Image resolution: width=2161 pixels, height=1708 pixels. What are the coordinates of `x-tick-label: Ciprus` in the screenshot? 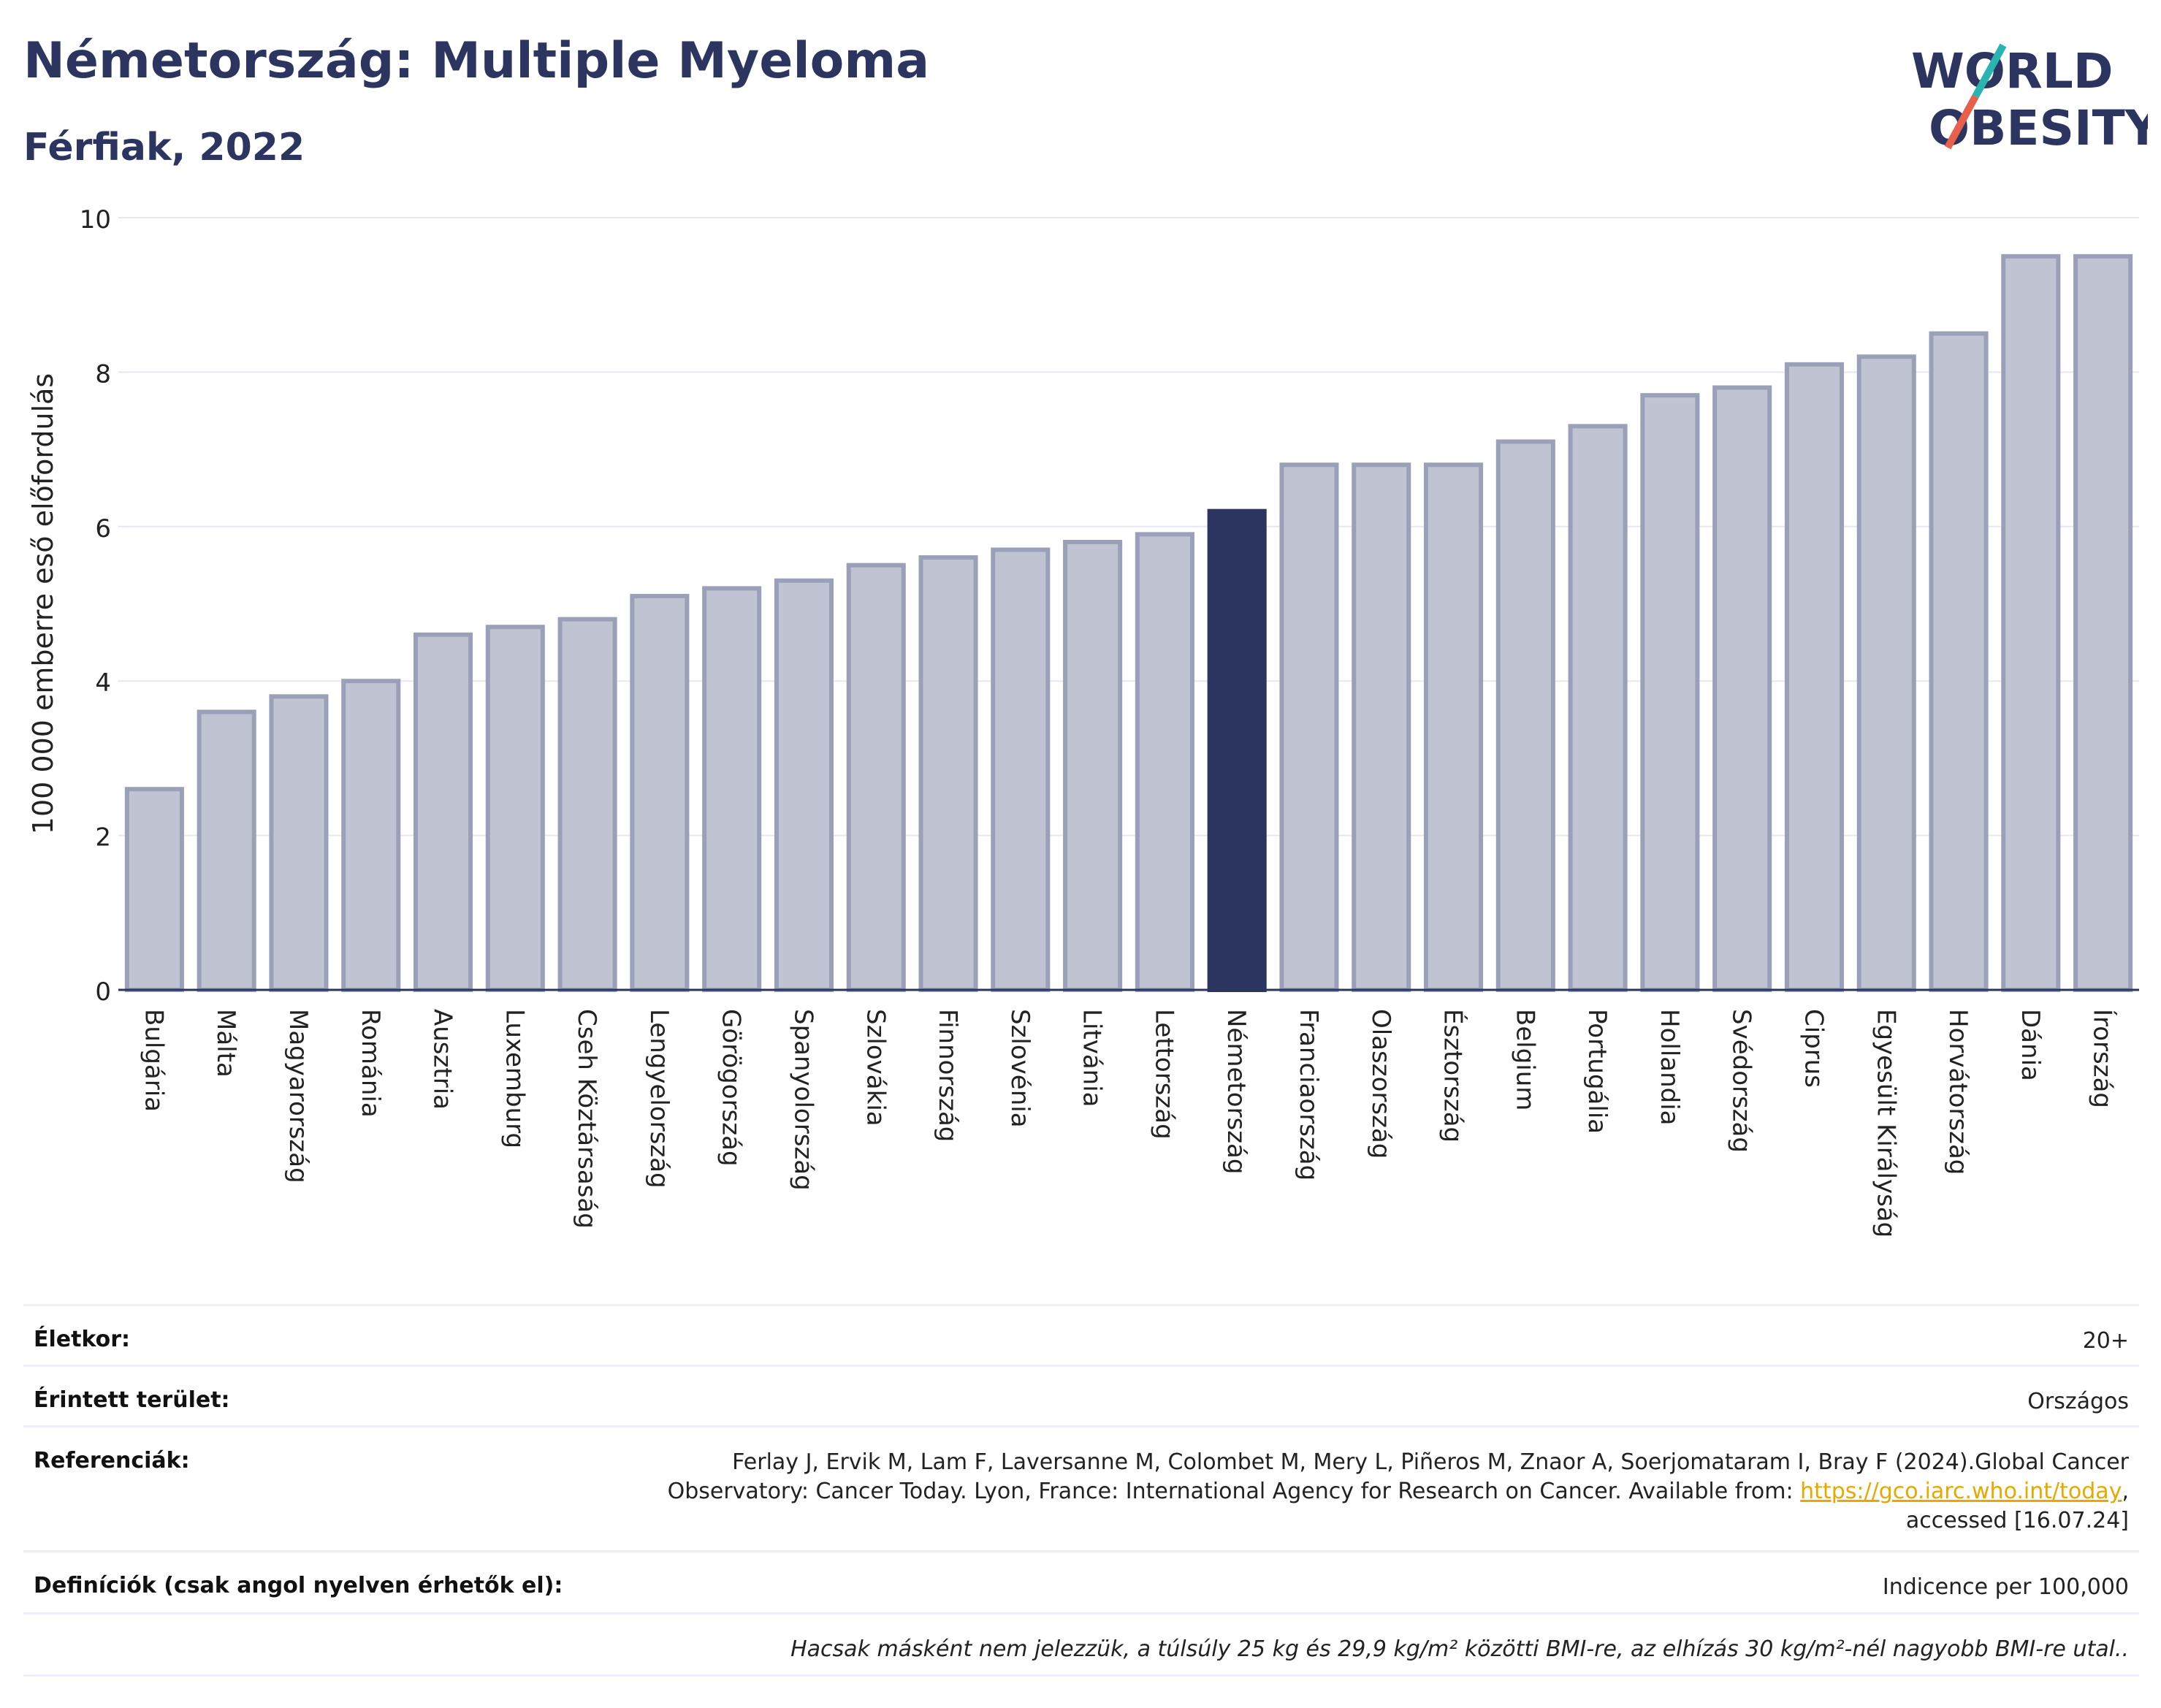 It's located at (1814, 1048).